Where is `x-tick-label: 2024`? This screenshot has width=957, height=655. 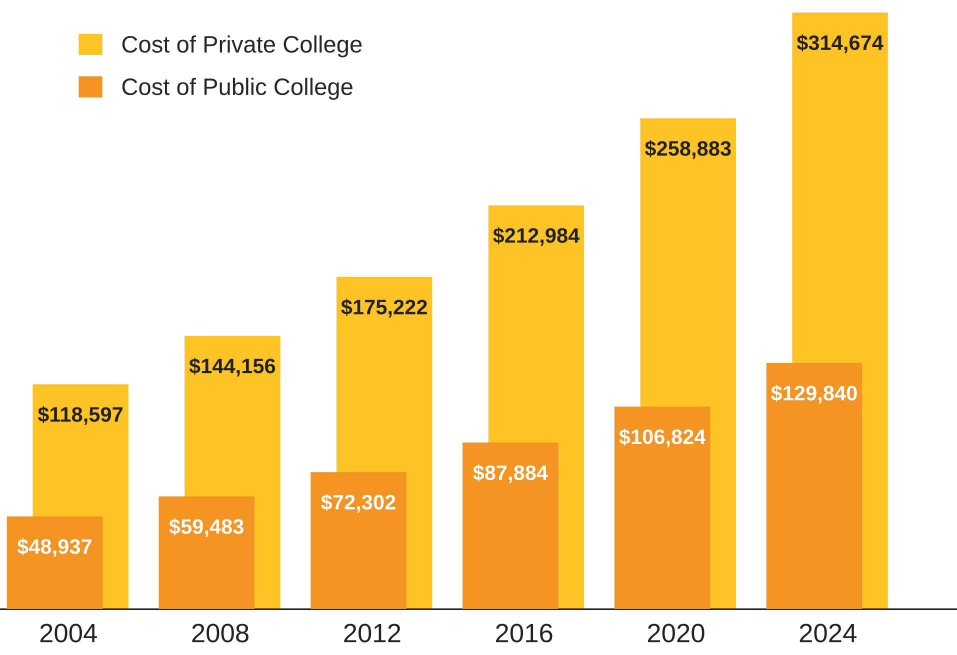 x-tick-label: 2024 is located at coordinates (828, 633).